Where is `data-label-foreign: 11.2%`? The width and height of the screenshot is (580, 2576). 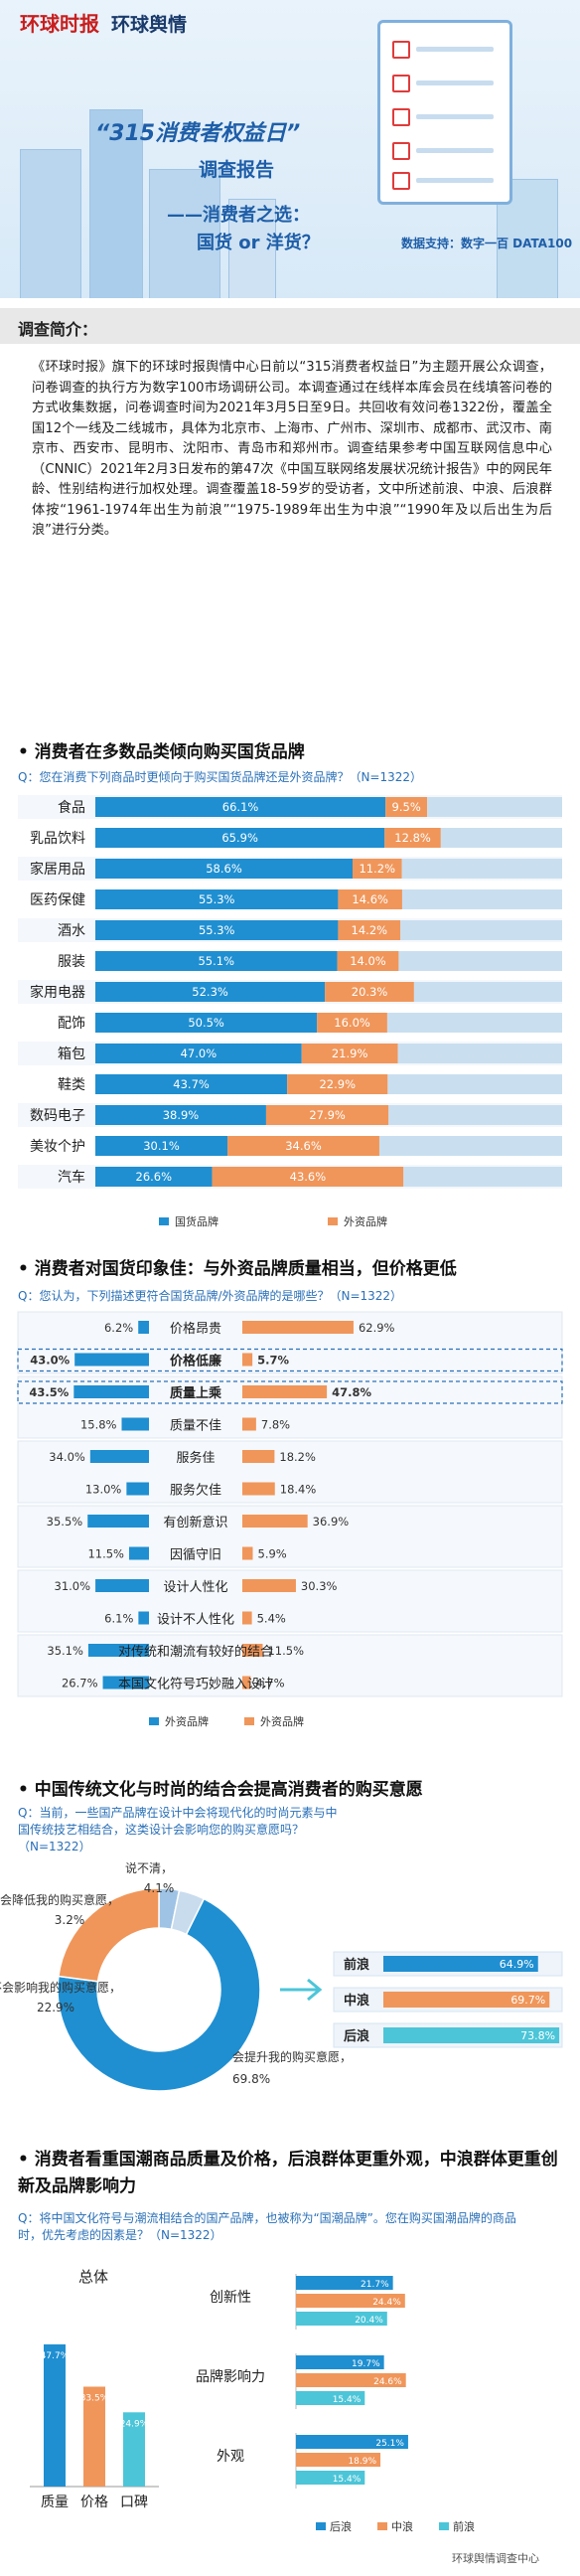 data-label-foreign: 11.2% is located at coordinates (377, 869).